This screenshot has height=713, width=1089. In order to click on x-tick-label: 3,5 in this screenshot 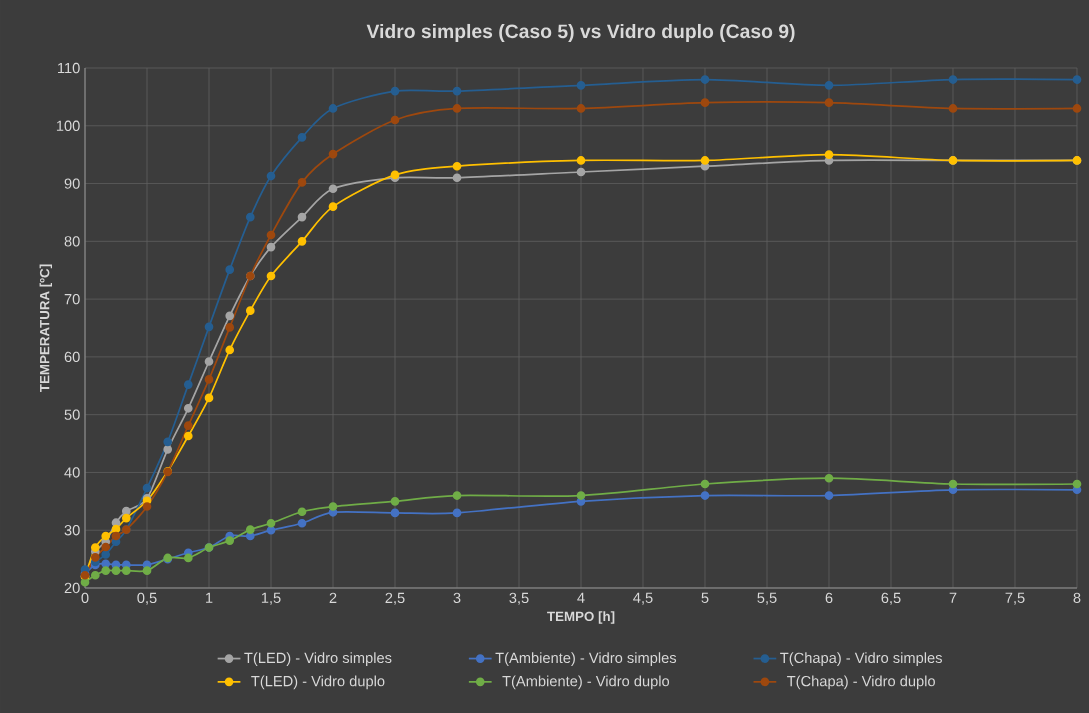, I will do `click(519, 598)`.